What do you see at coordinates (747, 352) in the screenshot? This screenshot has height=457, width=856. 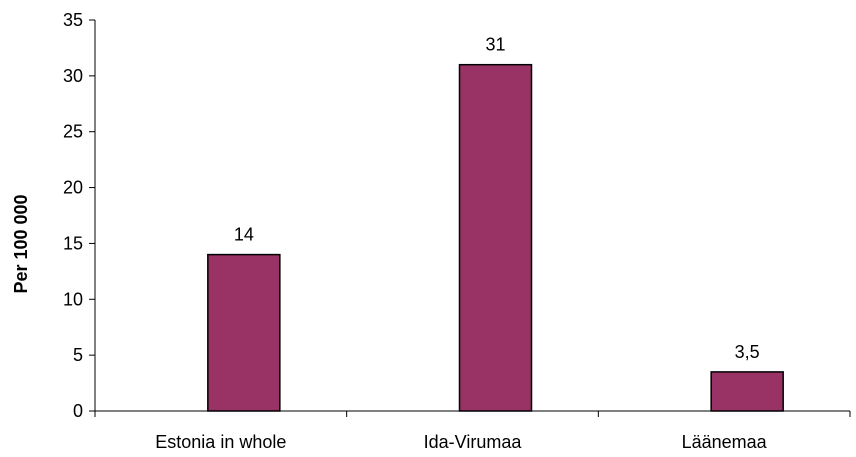 I see `data-label: 3,5` at bounding box center [747, 352].